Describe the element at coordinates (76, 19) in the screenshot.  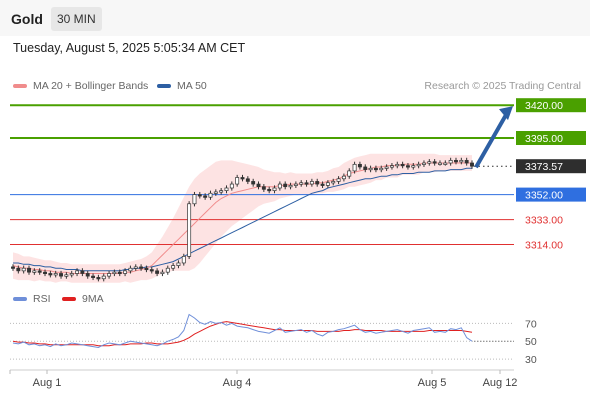
I see `timeframe-button: 30 MIN` at that location.